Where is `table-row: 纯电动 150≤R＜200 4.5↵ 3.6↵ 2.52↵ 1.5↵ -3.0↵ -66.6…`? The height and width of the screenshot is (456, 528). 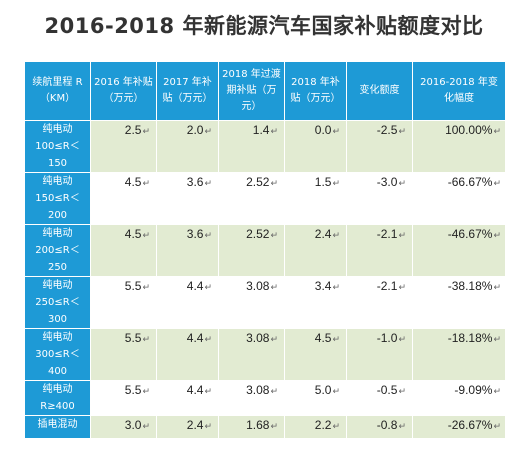
table-row: 纯电动 150≤R＜200 4.5↵ 3.6↵ 2.52↵ 1.5↵ -3.0↵ -66.6… is located at coordinates (265, 198).